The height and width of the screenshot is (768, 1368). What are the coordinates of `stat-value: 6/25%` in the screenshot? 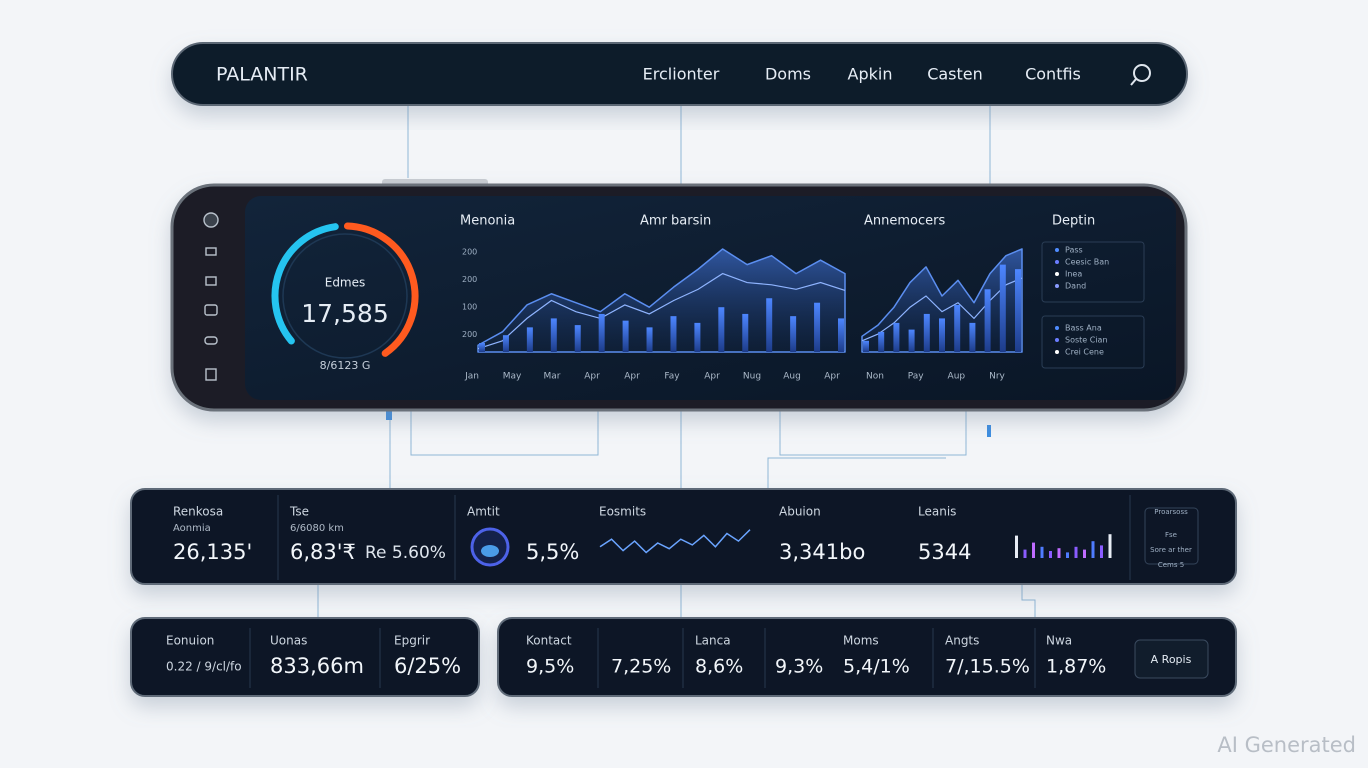 It's located at (427, 666).